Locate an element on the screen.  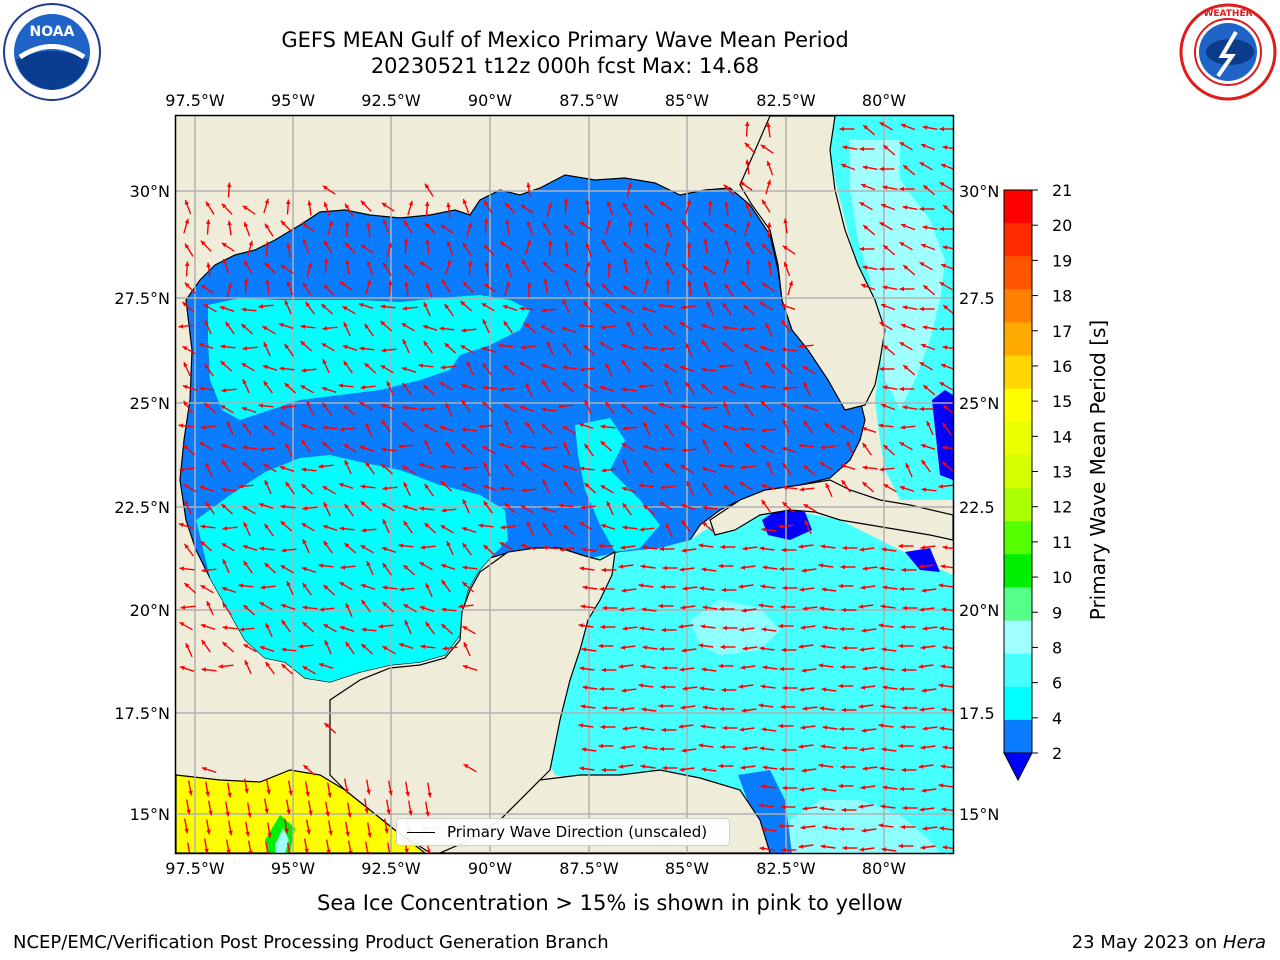
lon-tick-top: 87.5°W is located at coordinates (589, 100).